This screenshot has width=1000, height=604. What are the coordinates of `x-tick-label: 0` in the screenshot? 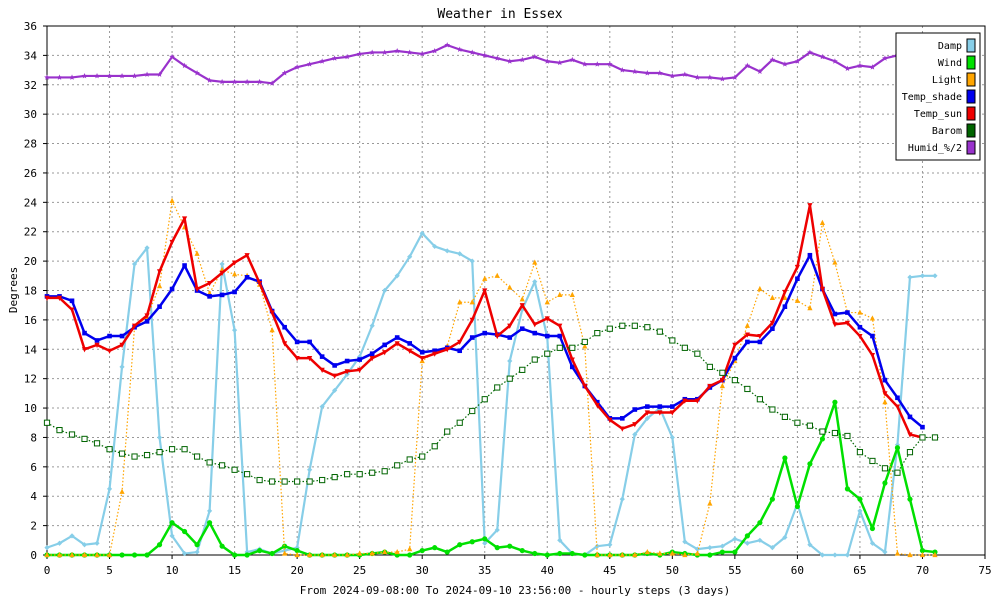 It's located at (47, 570).